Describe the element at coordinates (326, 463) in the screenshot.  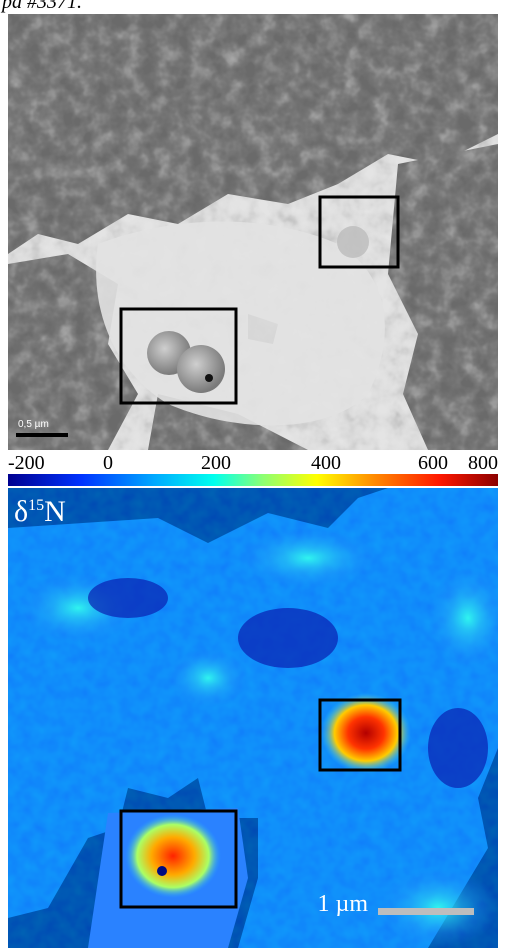
I see `colorbar-tick-label: 400` at that location.